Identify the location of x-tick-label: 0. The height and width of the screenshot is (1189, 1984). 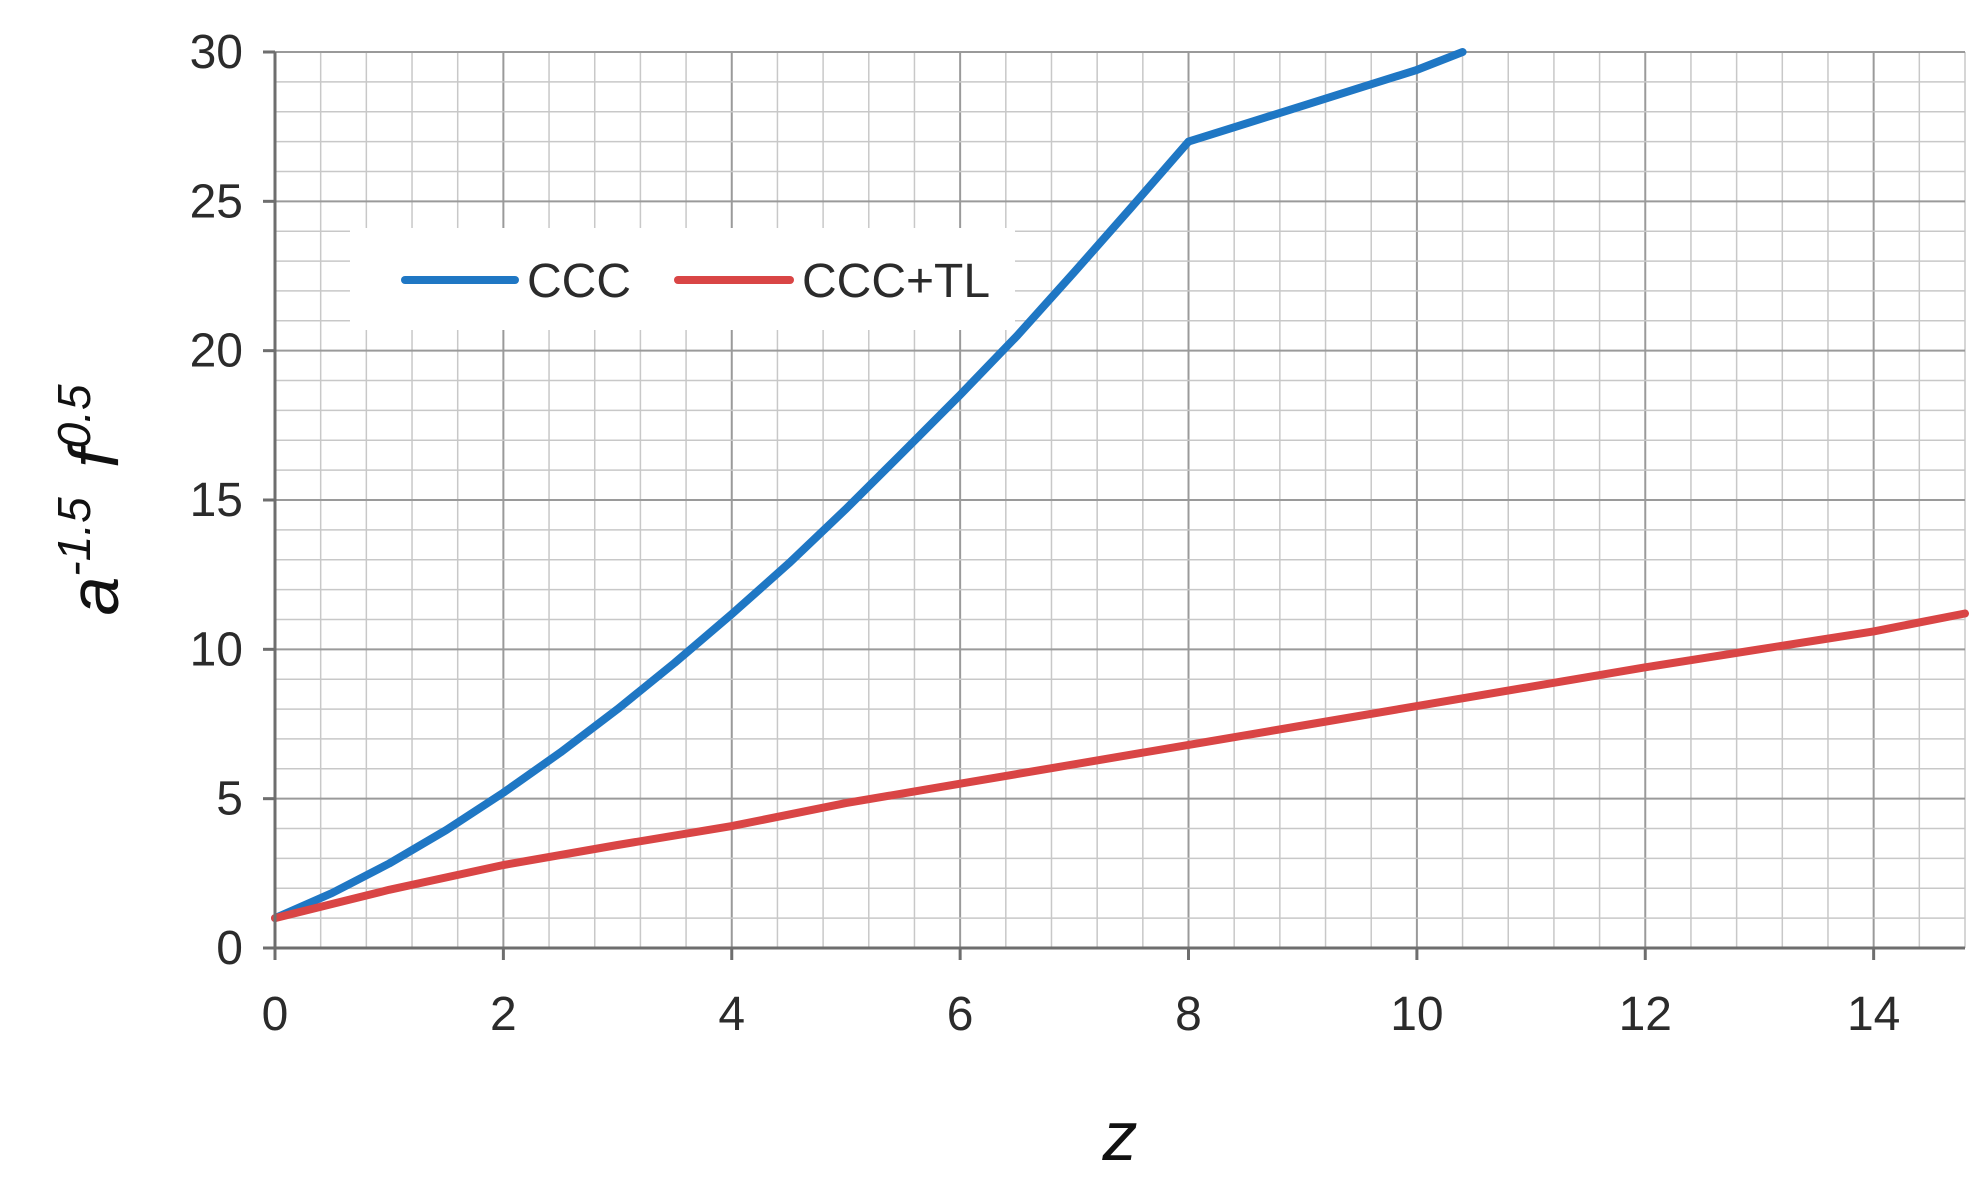
(275, 1014).